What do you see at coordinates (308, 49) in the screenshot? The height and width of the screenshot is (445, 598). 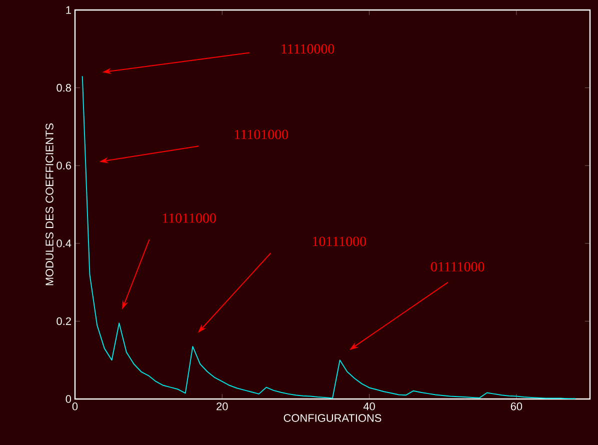 I see `annotation: 11110000` at bounding box center [308, 49].